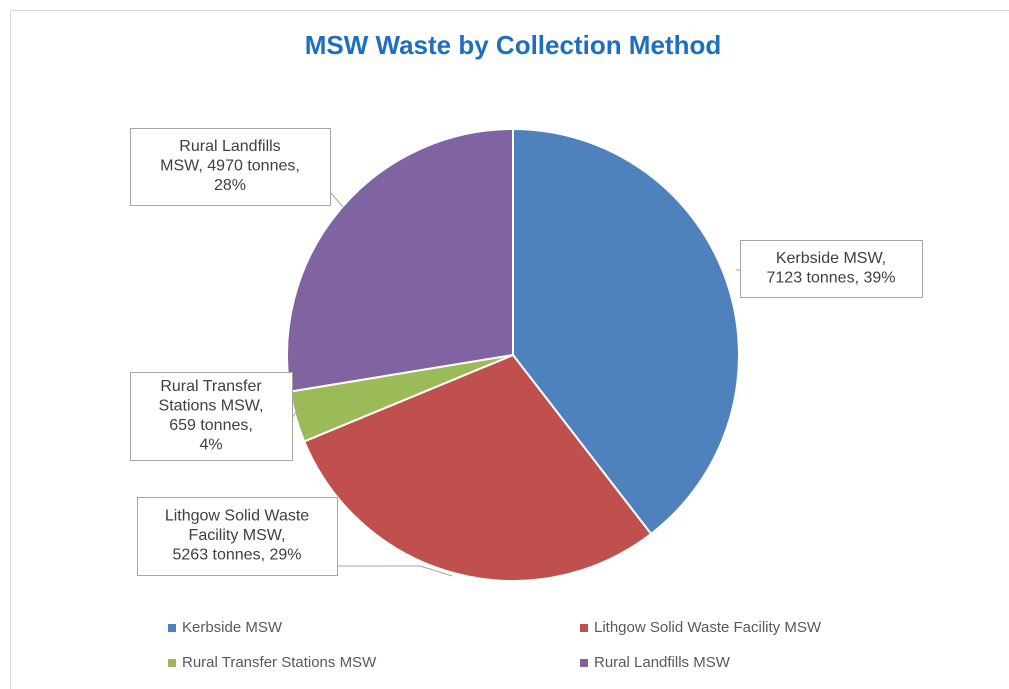 Image resolution: width=1009 pixels, height=689 pixels. What do you see at coordinates (211, 425) in the screenshot?
I see `data-label: 659 tonnes,` at bounding box center [211, 425].